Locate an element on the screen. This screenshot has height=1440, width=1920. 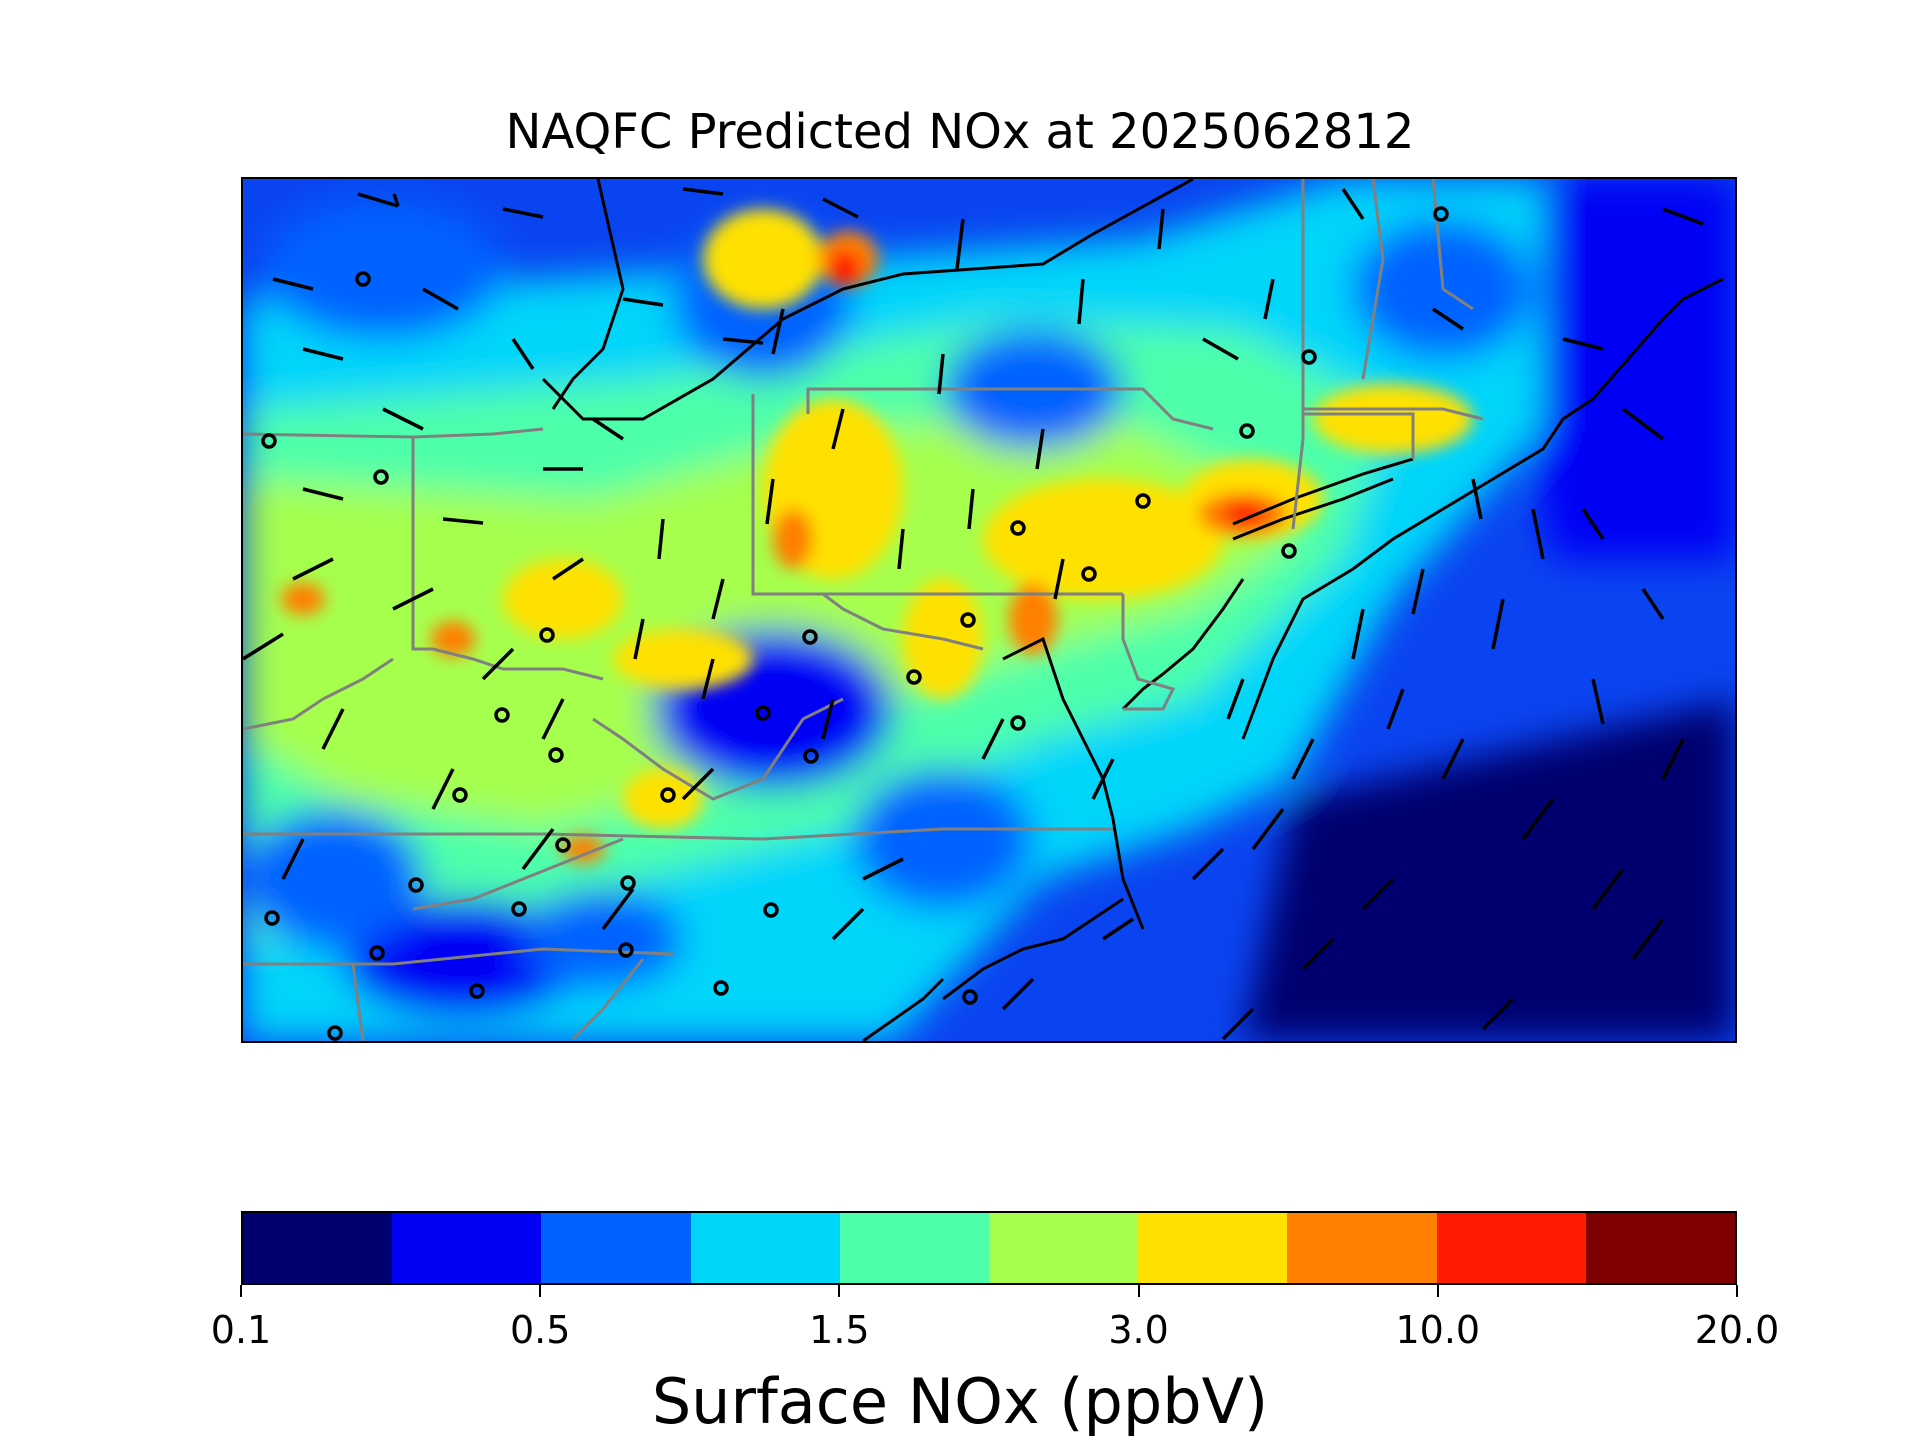
colorbar-tick-label: 0.1 is located at coordinates (241, 1330).